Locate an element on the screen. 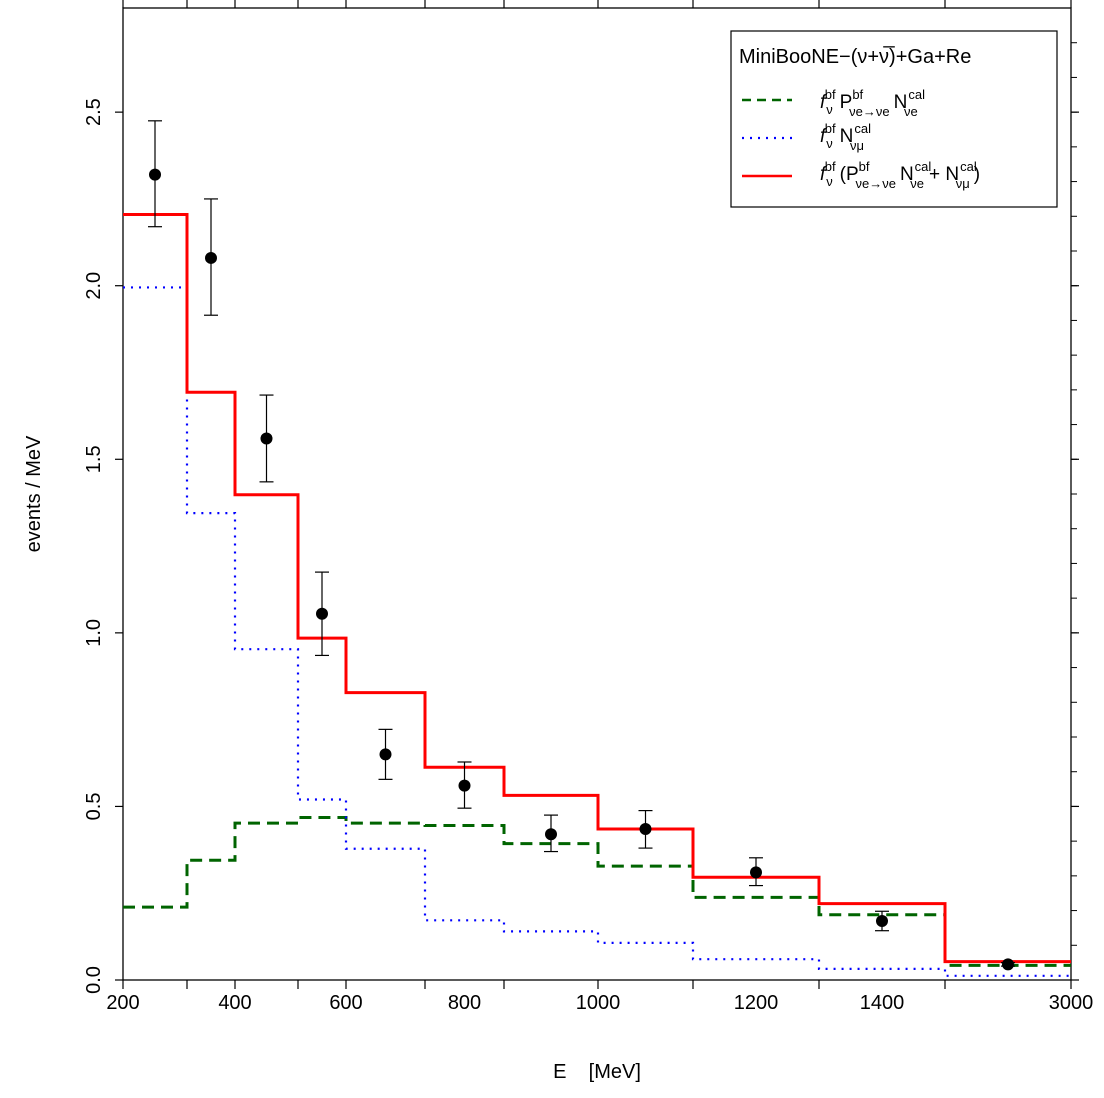 This screenshot has height=1098, width=1104. x-tick-label: 600 is located at coordinates (345, 1003).